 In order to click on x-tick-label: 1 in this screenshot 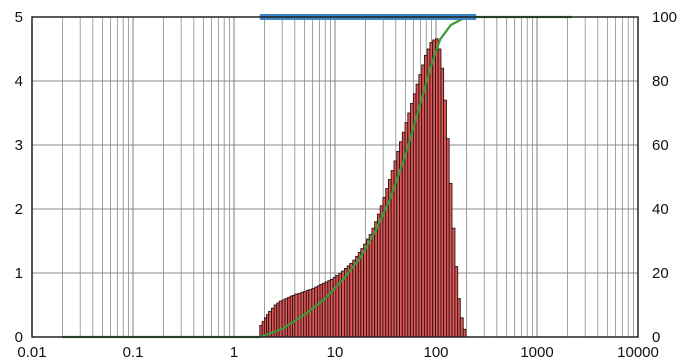, I will do `click(234, 352)`.